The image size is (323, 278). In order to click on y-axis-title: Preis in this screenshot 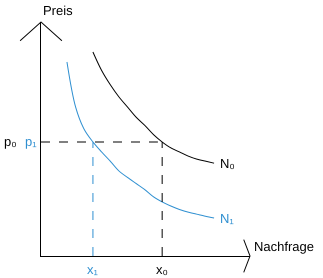, I will do `click(58, 10)`.